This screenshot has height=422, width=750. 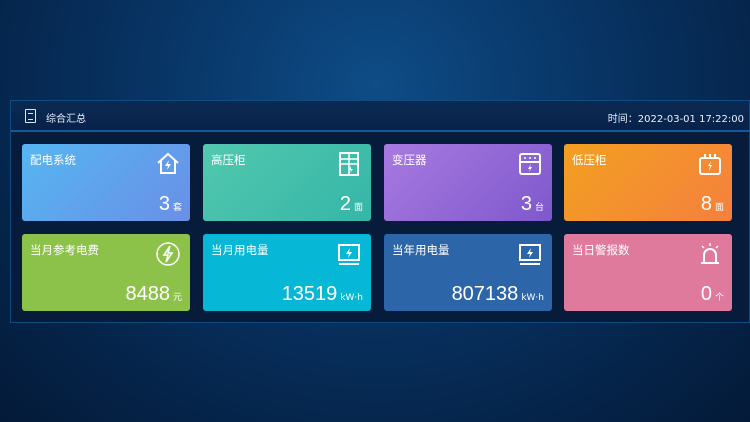 I want to click on panel-header: 综合汇总 时间：2022-03-01 17:22:00, so click(x=380, y=116).